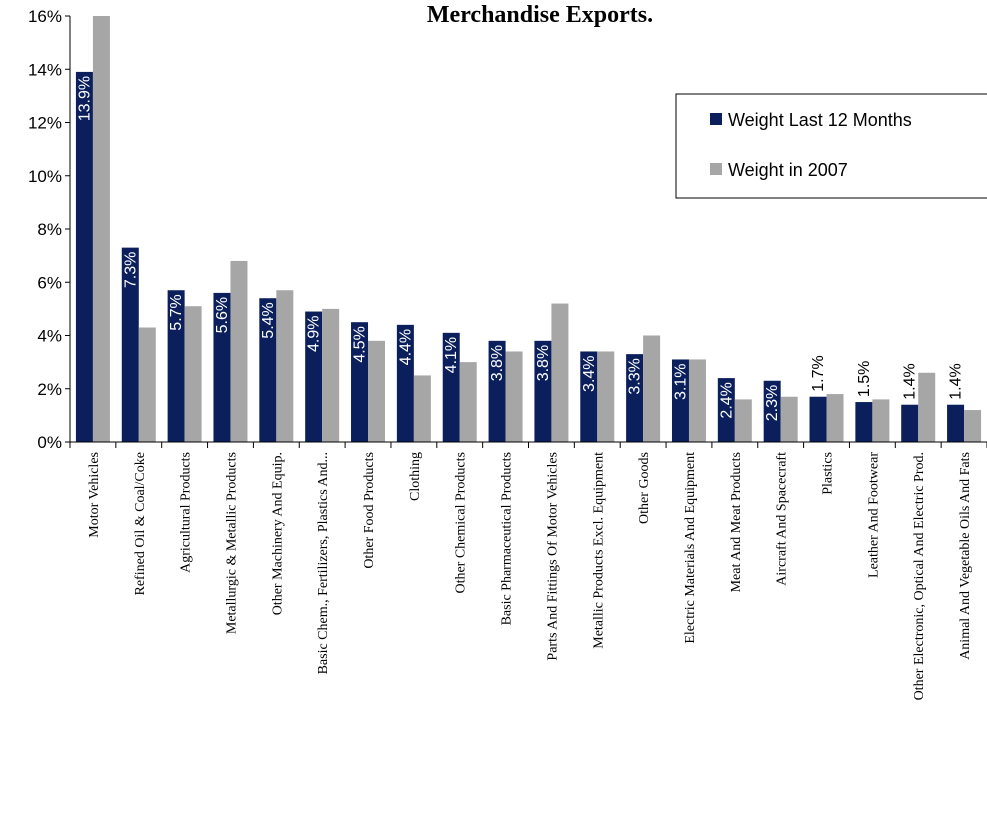 The image size is (987, 825). I want to click on x-tick-label: Other Machinery And Equip., so click(277, 533).